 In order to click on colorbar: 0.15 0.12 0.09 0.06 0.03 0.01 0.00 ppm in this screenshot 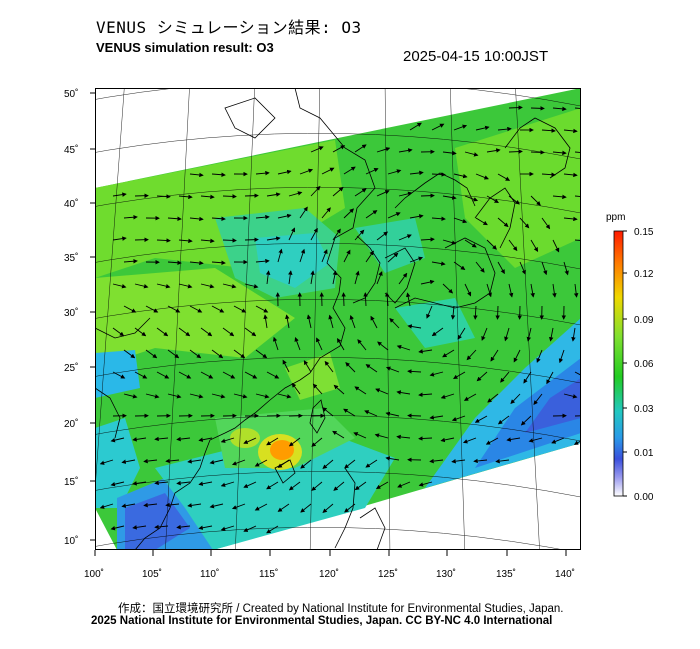, I will do `click(639, 360)`.